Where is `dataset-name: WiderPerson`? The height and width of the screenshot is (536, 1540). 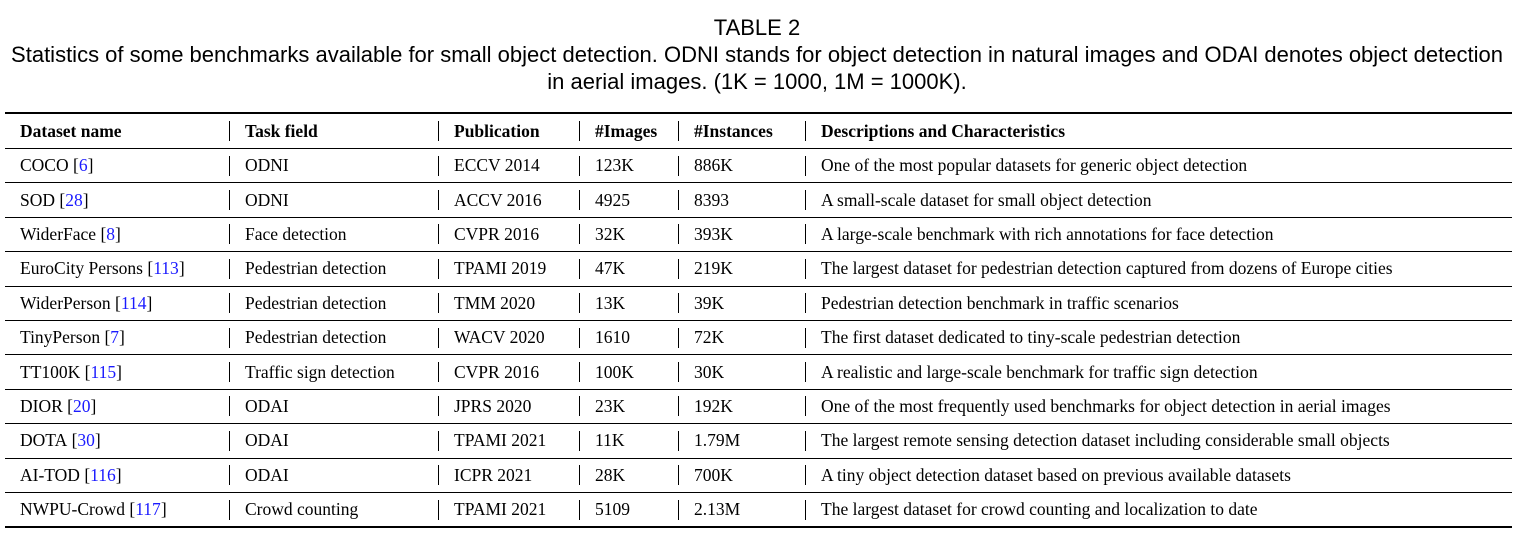
dataset-name: WiderPerson is located at coordinates (65, 302).